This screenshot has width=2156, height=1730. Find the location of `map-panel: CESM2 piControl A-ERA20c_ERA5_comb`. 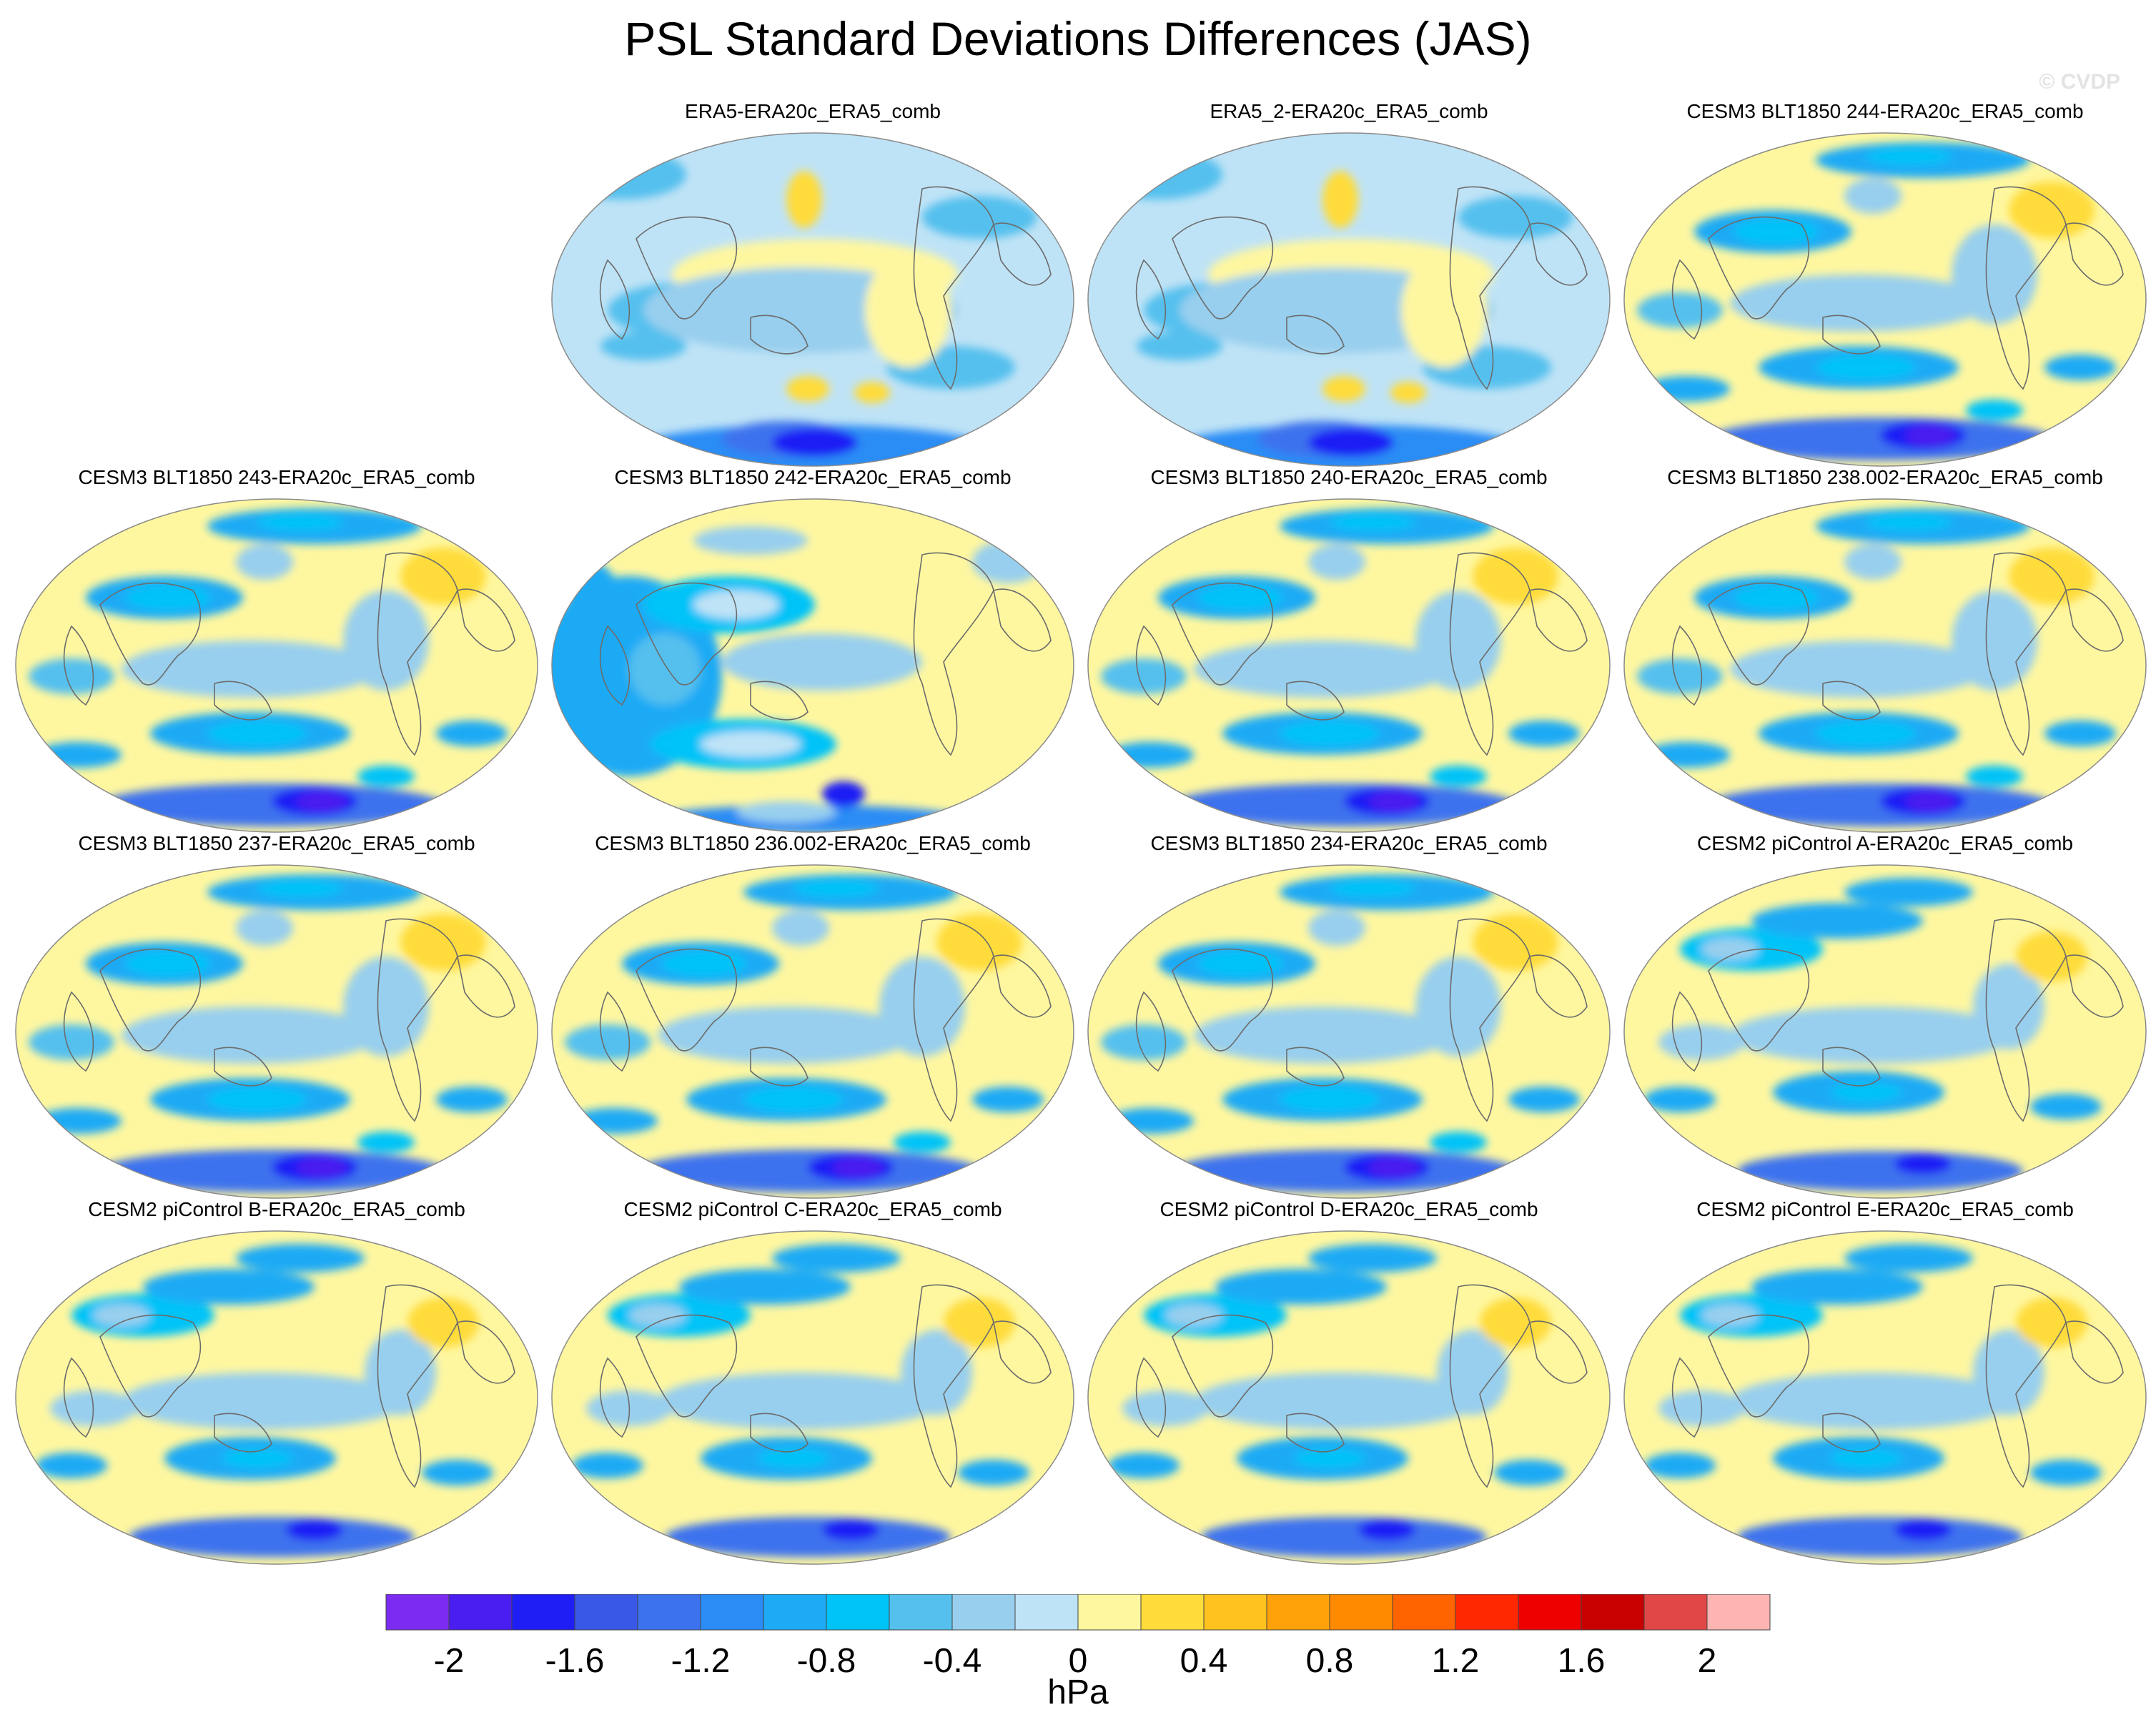

map-panel: CESM2 piControl A-ERA20c_ERA5_comb is located at coordinates (1885, 1015).